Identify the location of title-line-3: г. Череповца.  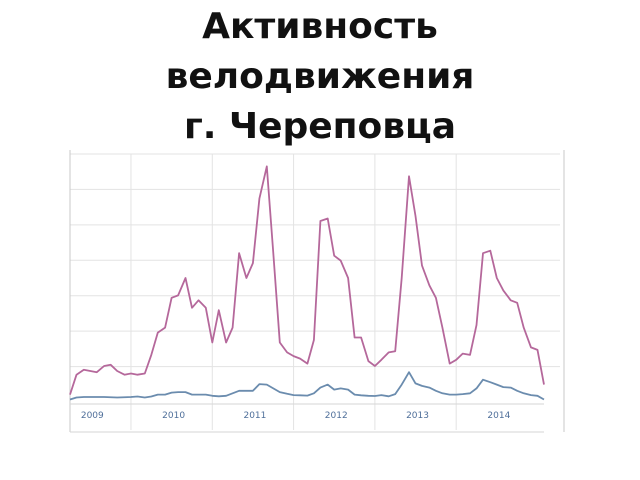
(320, 126).